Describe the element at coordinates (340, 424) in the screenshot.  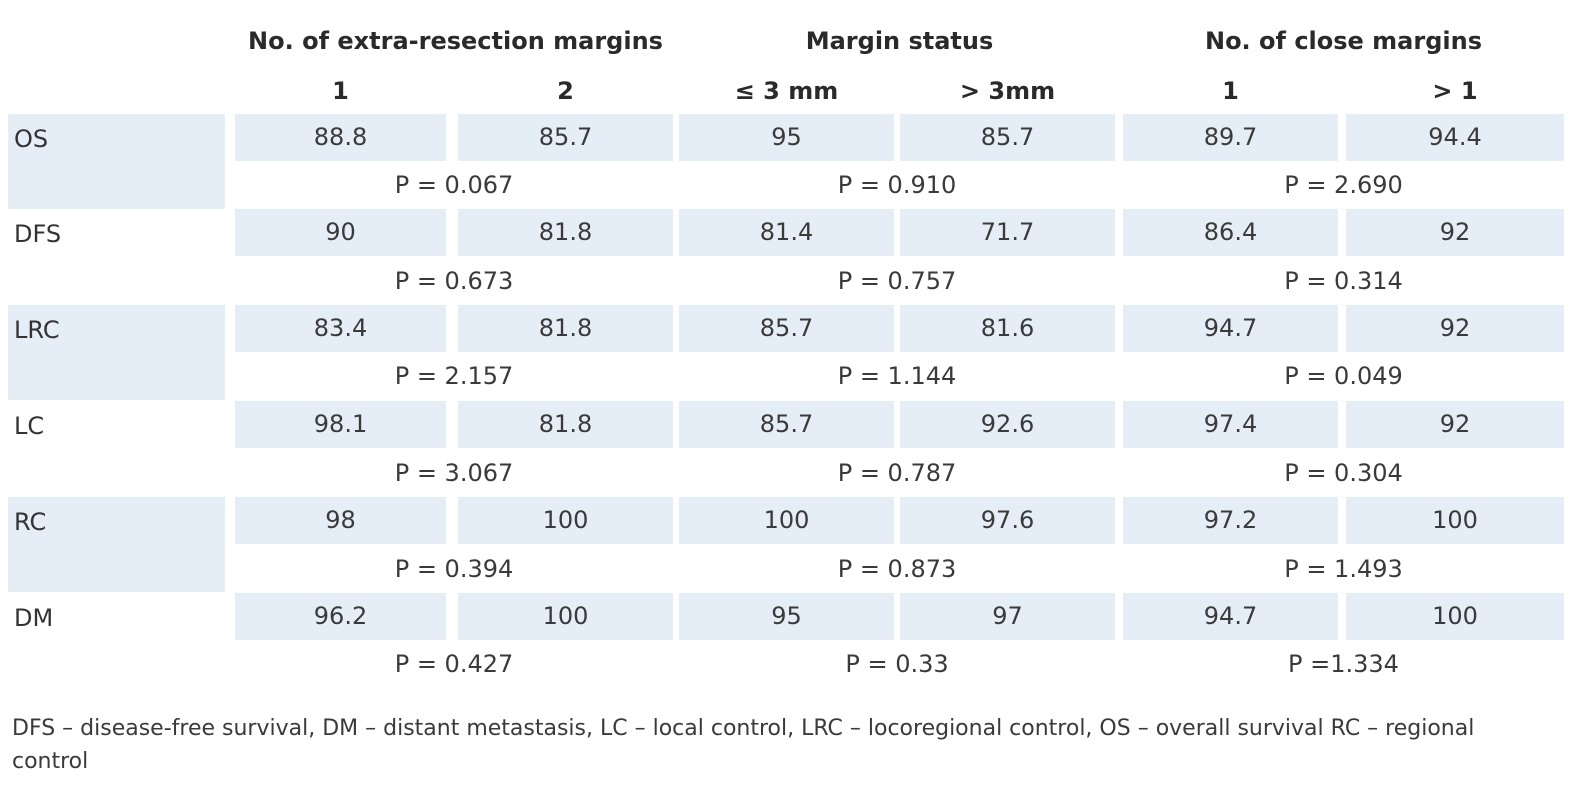
I see `cell-lc-extra-1: 98.1` at that location.